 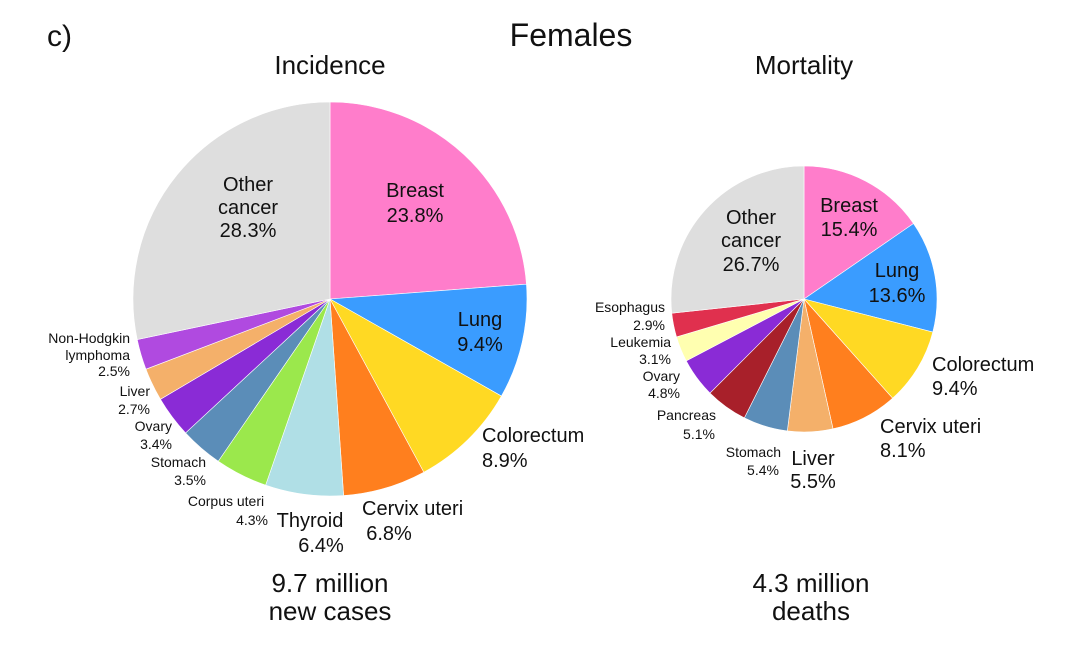 I want to click on slice-percent: 6.4%, so click(x=321, y=546).